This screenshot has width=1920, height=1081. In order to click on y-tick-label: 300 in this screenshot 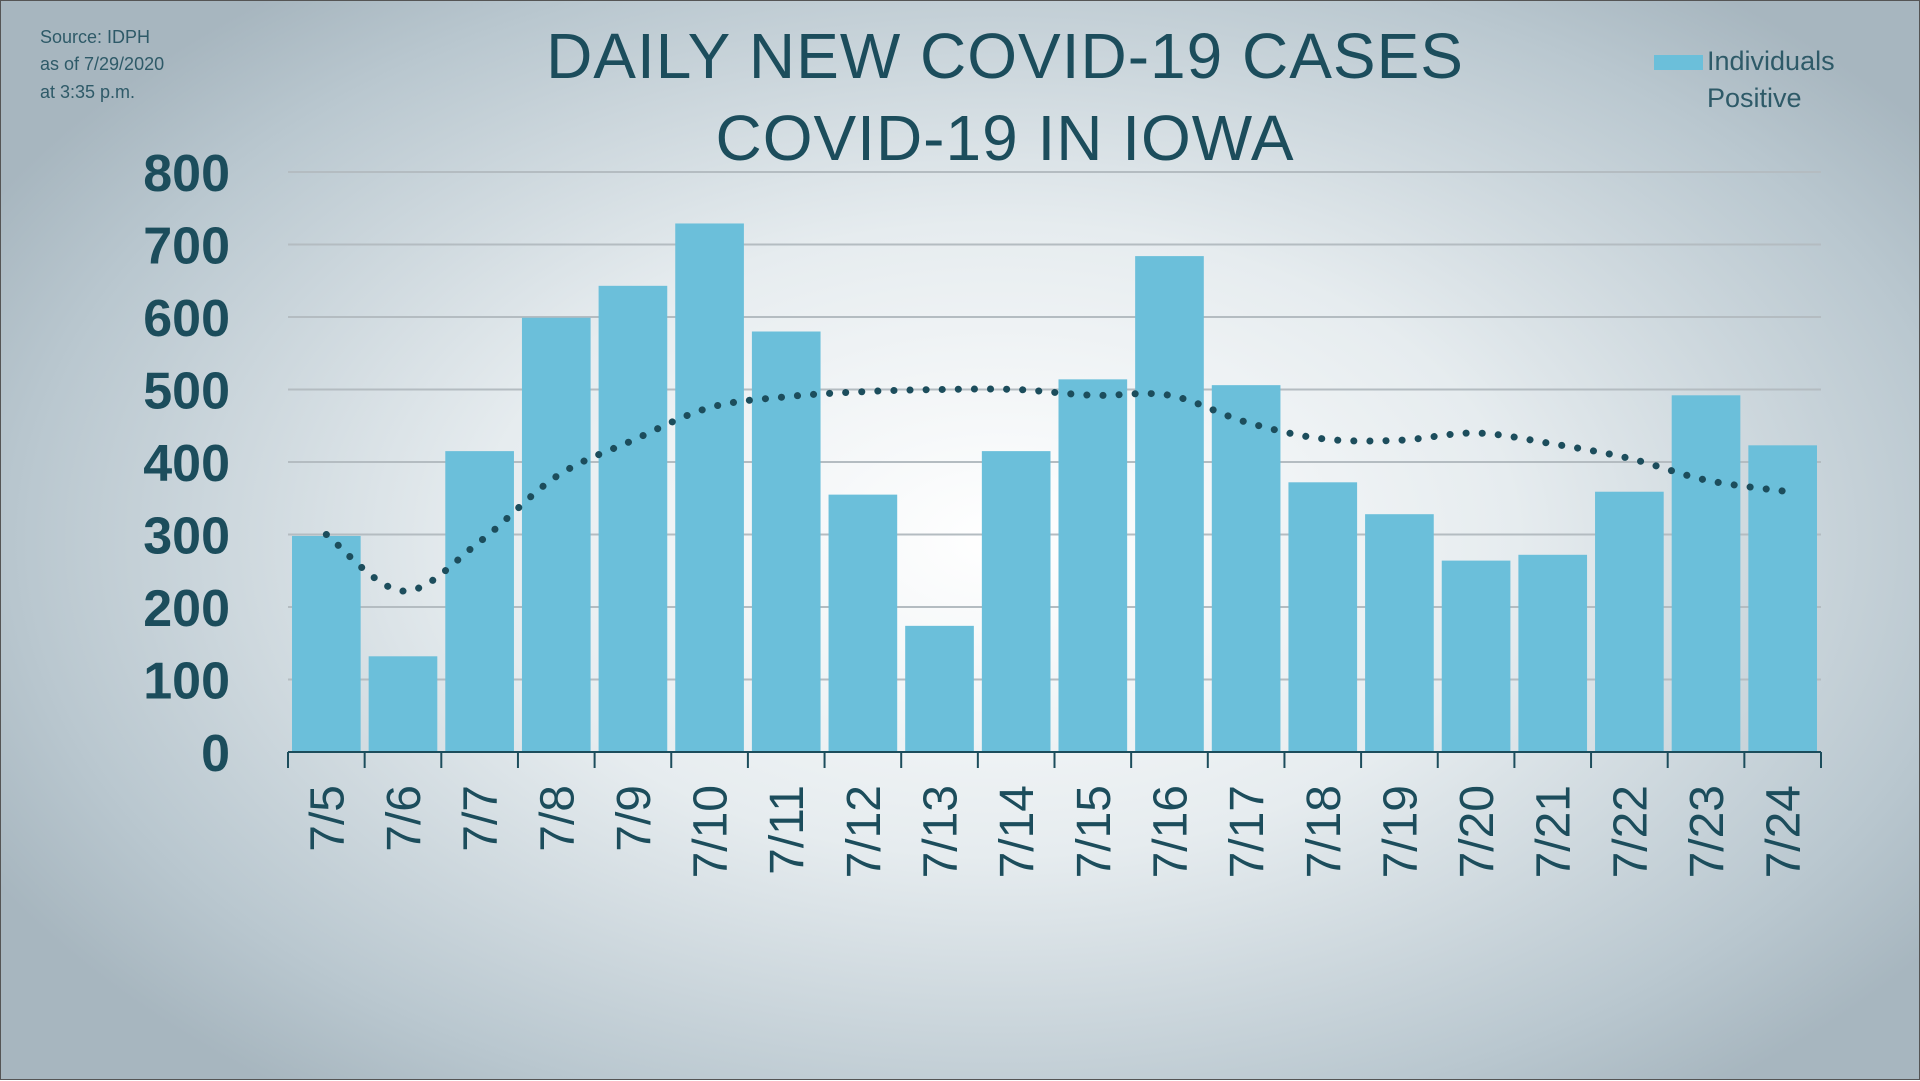, I will do `click(186, 537)`.